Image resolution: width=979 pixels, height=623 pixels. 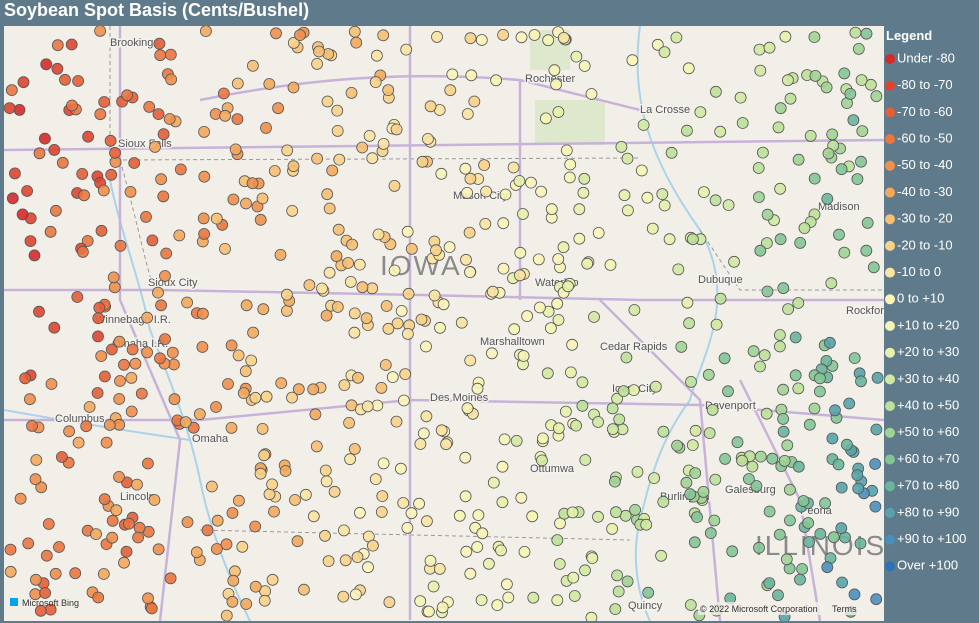 What do you see at coordinates (927, 565) in the screenshot?
I see `legend-label: Over +100` at bounding box center [927, 565].